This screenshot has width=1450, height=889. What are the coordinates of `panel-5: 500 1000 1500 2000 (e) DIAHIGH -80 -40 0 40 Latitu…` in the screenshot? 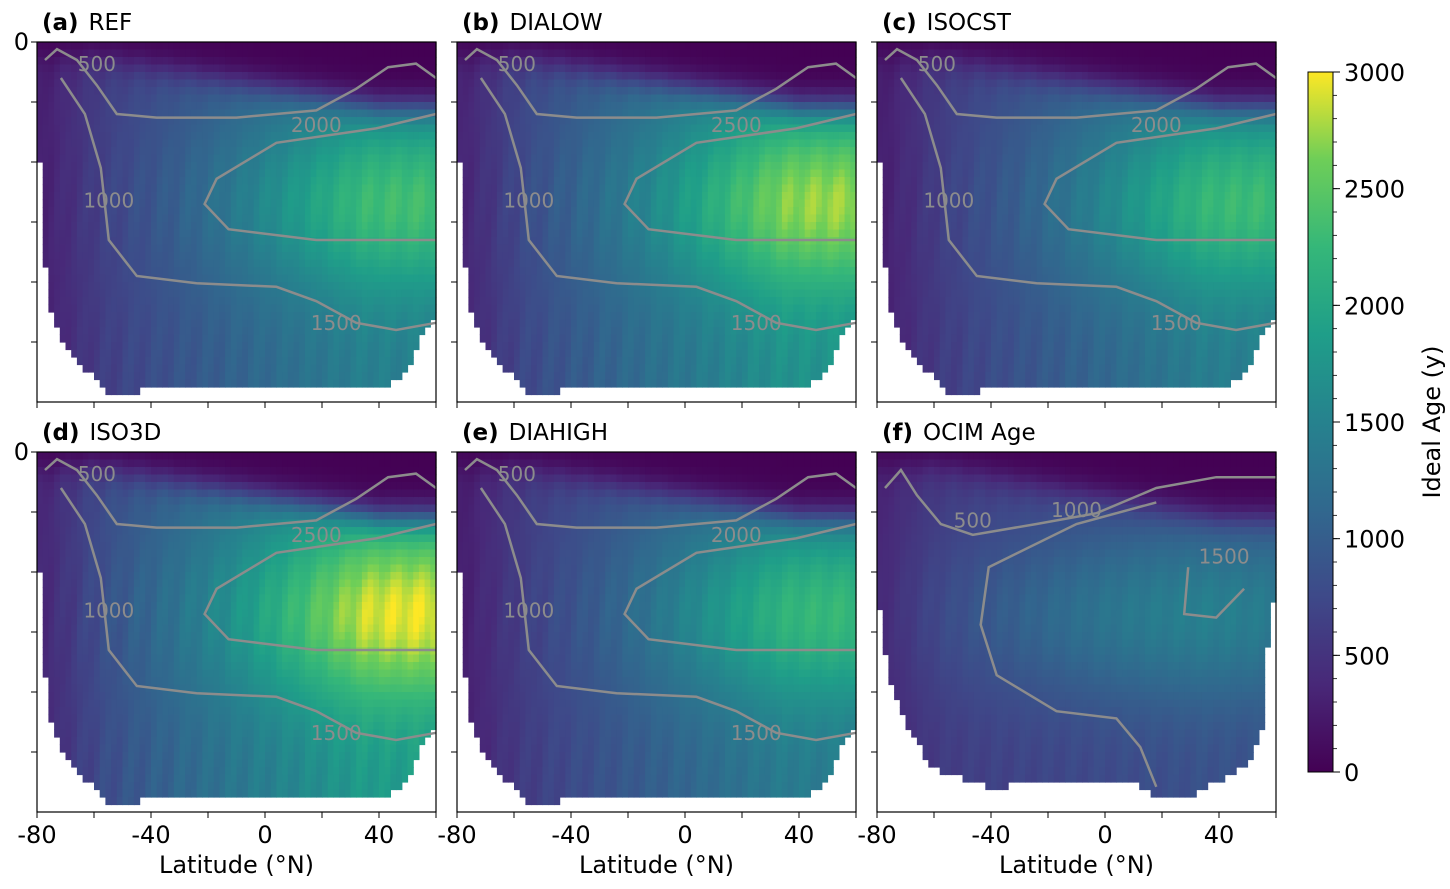 It's located at (647, 649).